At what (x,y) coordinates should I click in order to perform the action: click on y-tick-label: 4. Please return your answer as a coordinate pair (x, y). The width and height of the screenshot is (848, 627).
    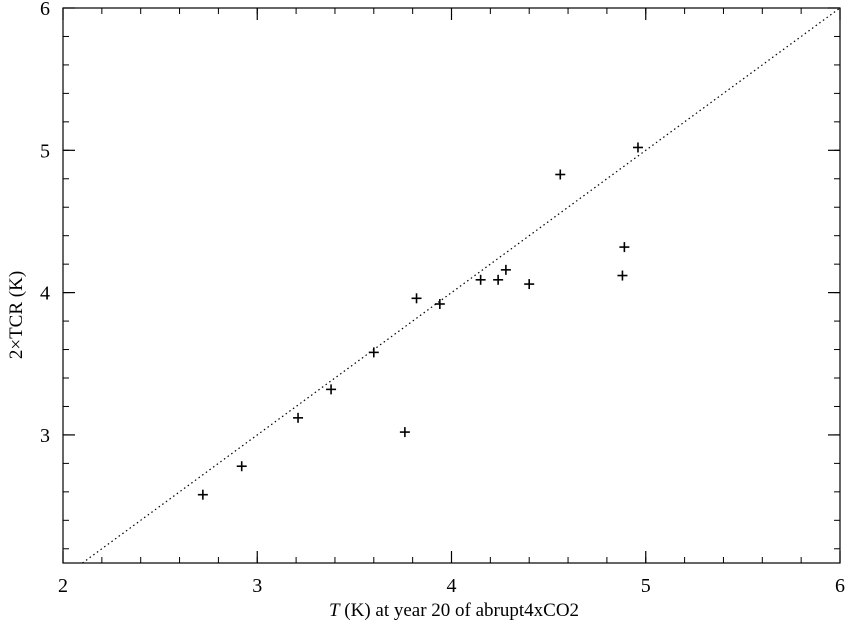
    Looking at the image, I should click on (45, 294).